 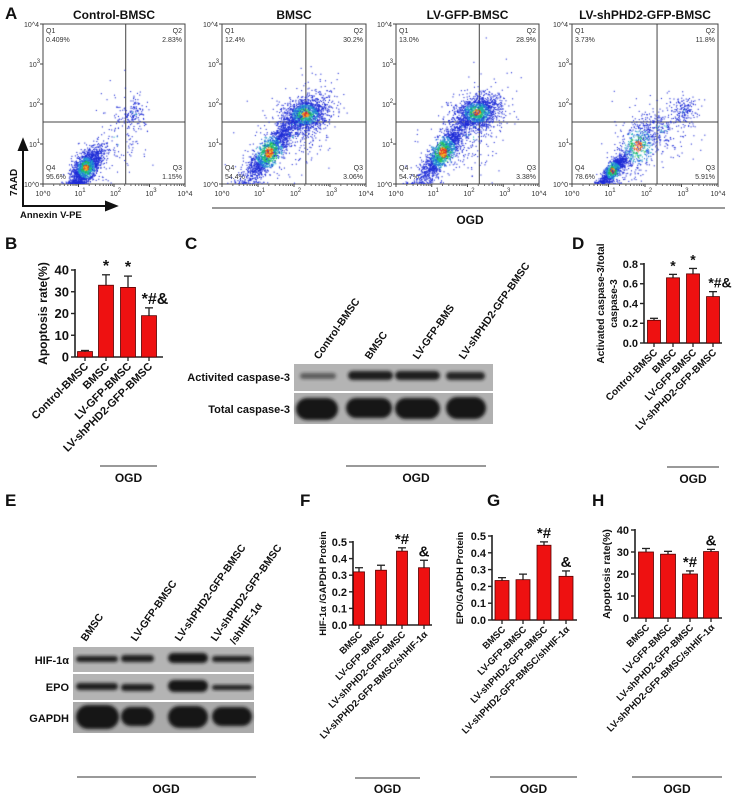 I want to click on panel-label-d: D, so click(x=578, y=243).